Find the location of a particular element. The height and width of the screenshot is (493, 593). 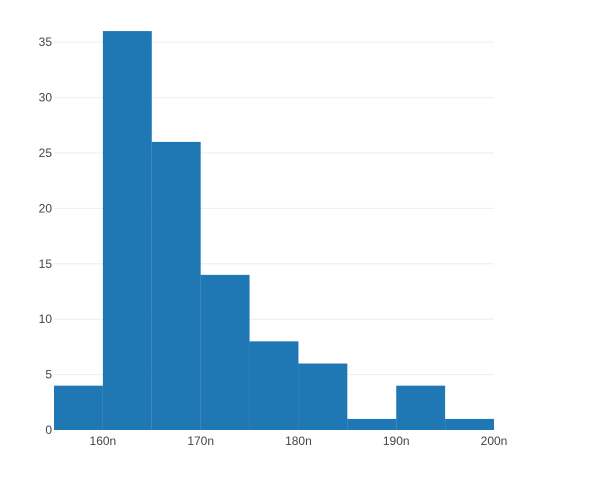

x-tick-label: 160n is located at coordinates (103, 441).